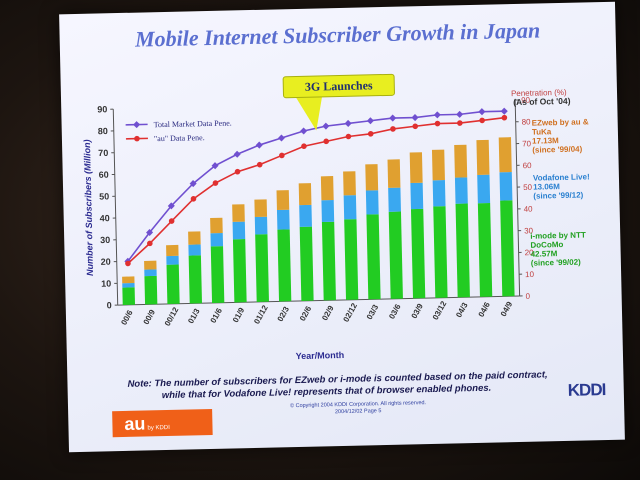  I want to click on x-tick-label: 01/9, so click(239, 315).